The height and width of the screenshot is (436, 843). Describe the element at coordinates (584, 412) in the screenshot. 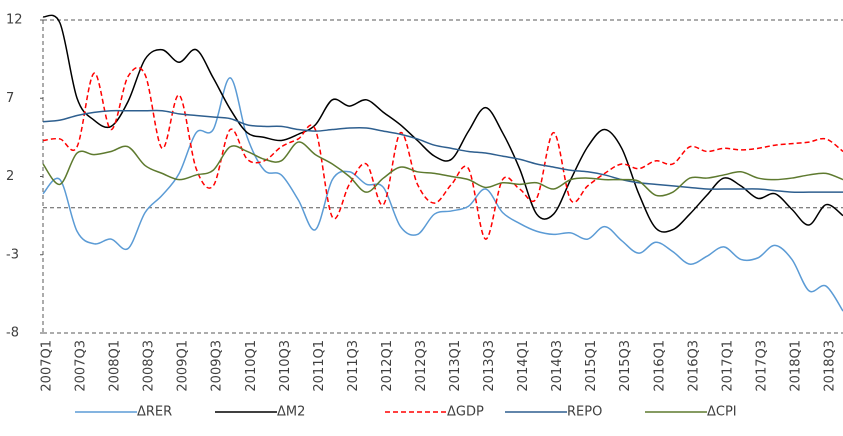

I see `legend-label: REPO` at that location.